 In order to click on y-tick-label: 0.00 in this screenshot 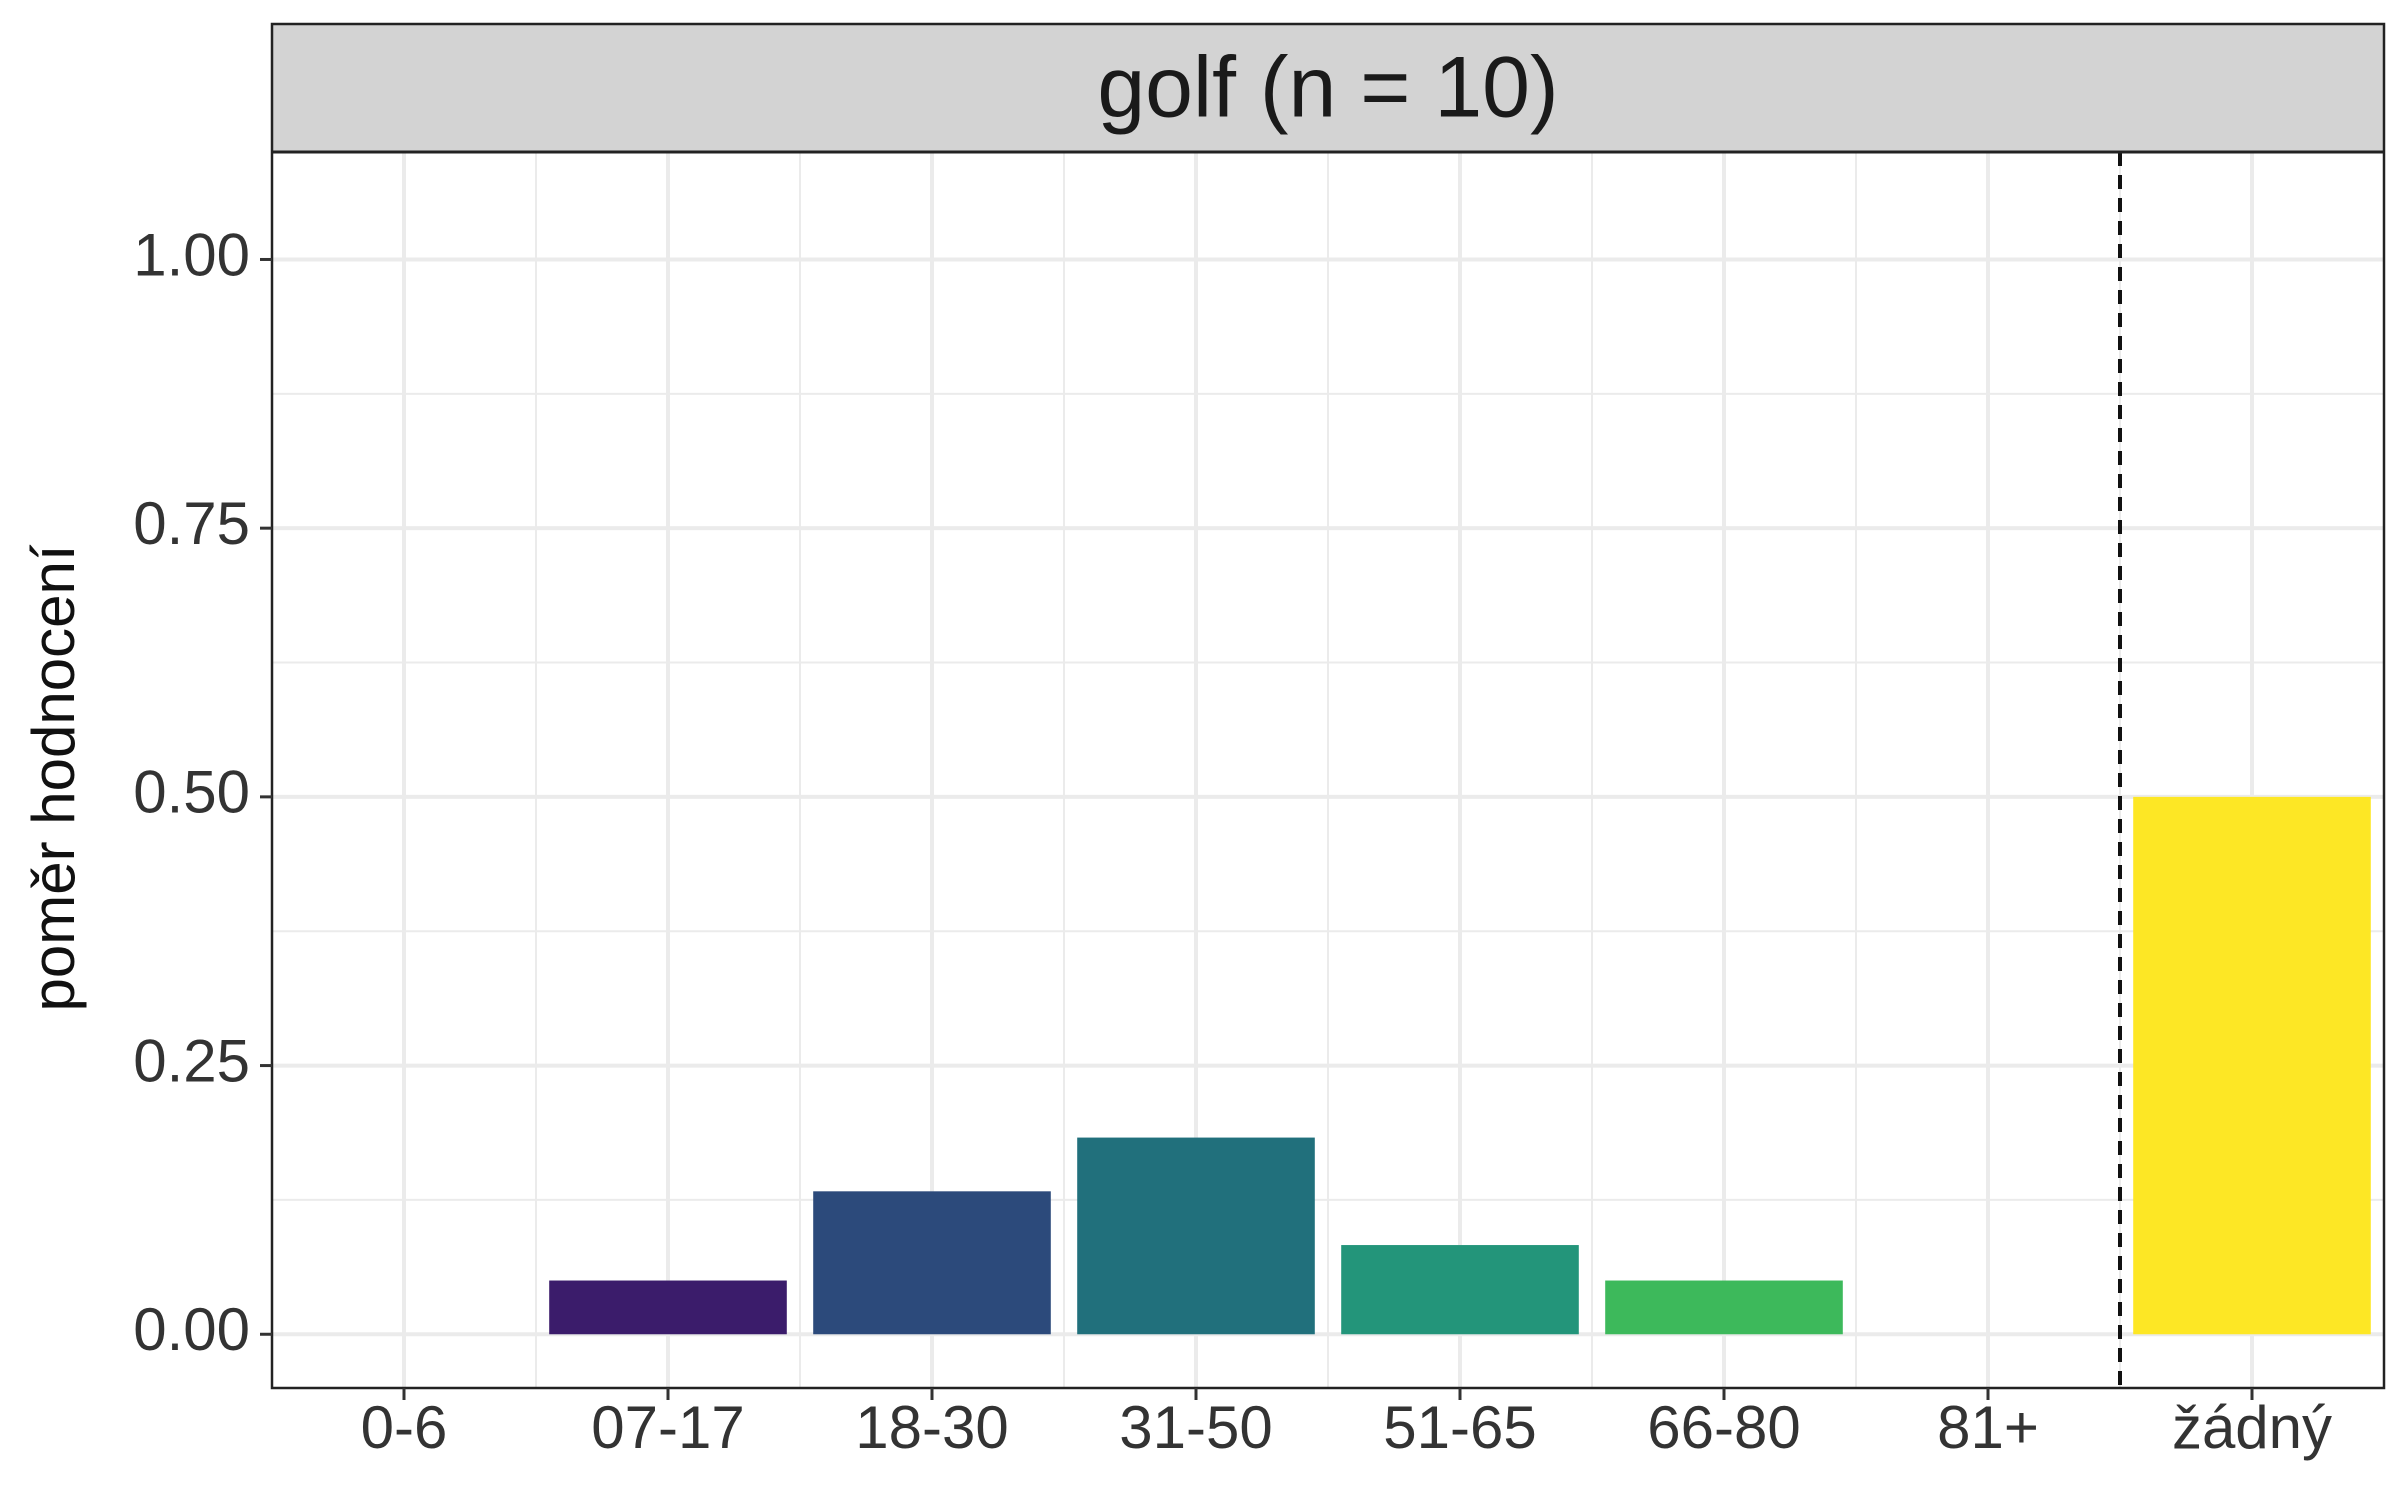, I will do `click(191, 1329)`.